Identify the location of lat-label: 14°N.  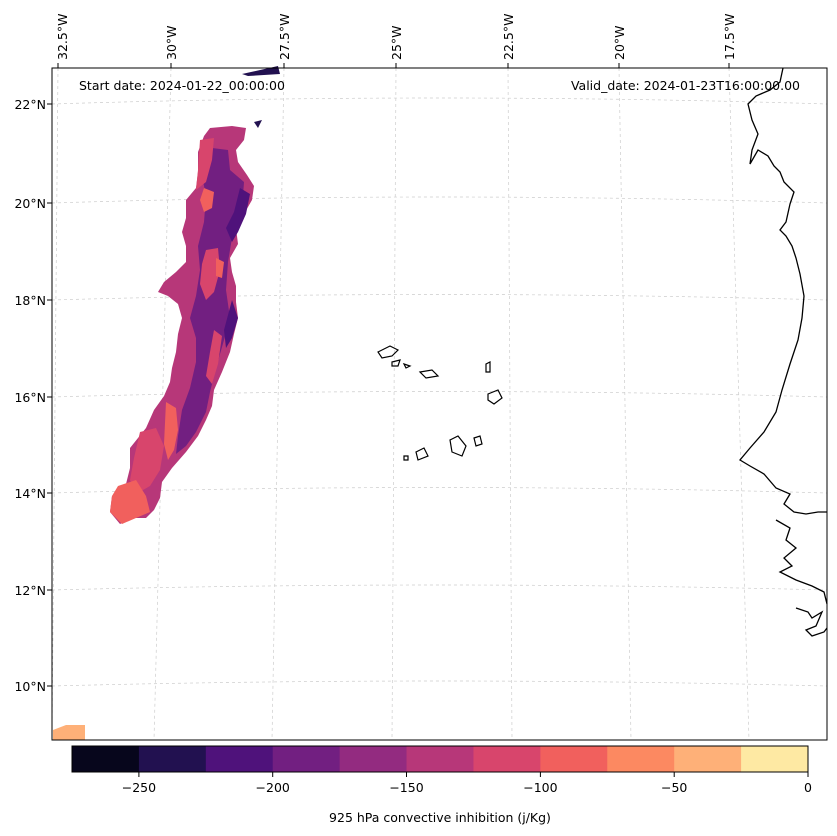
(30, 493).